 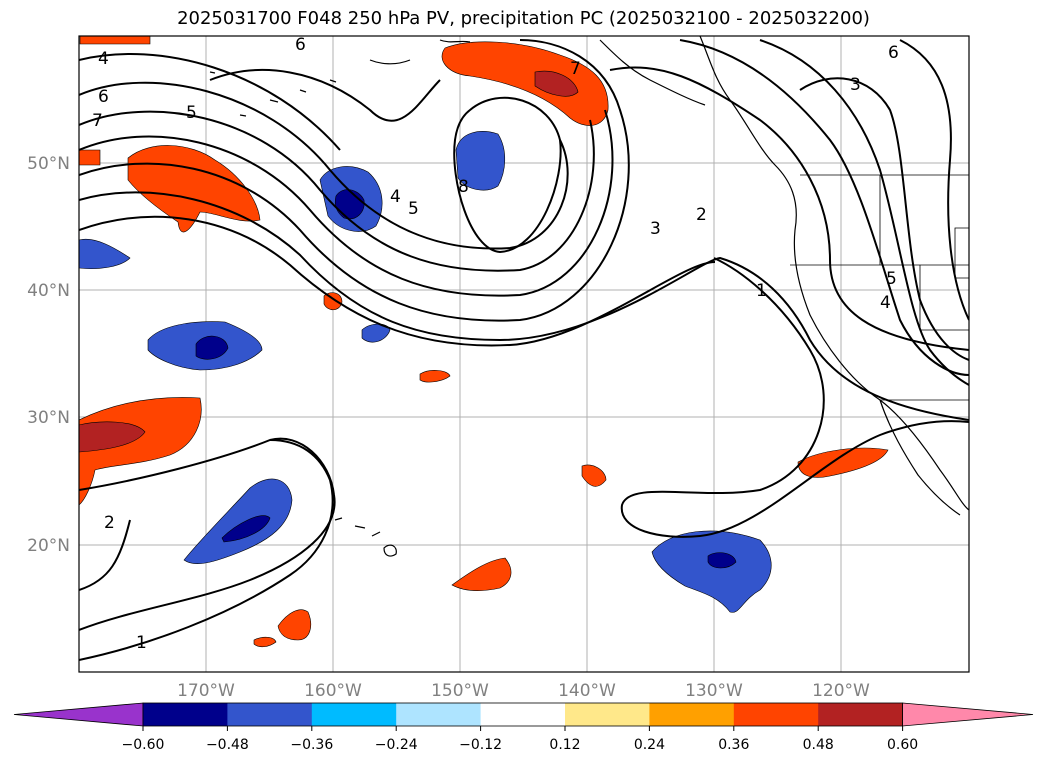 I want to click on precip-blob-central-west-core, so click(x=212, y=347).